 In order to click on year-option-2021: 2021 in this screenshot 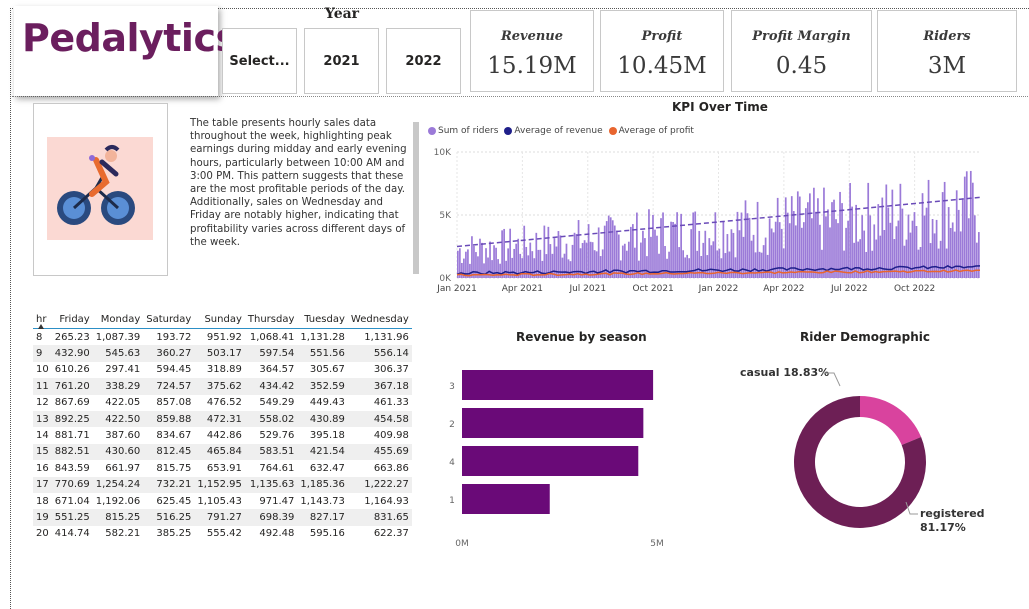, I will do `click(341, 61)`.